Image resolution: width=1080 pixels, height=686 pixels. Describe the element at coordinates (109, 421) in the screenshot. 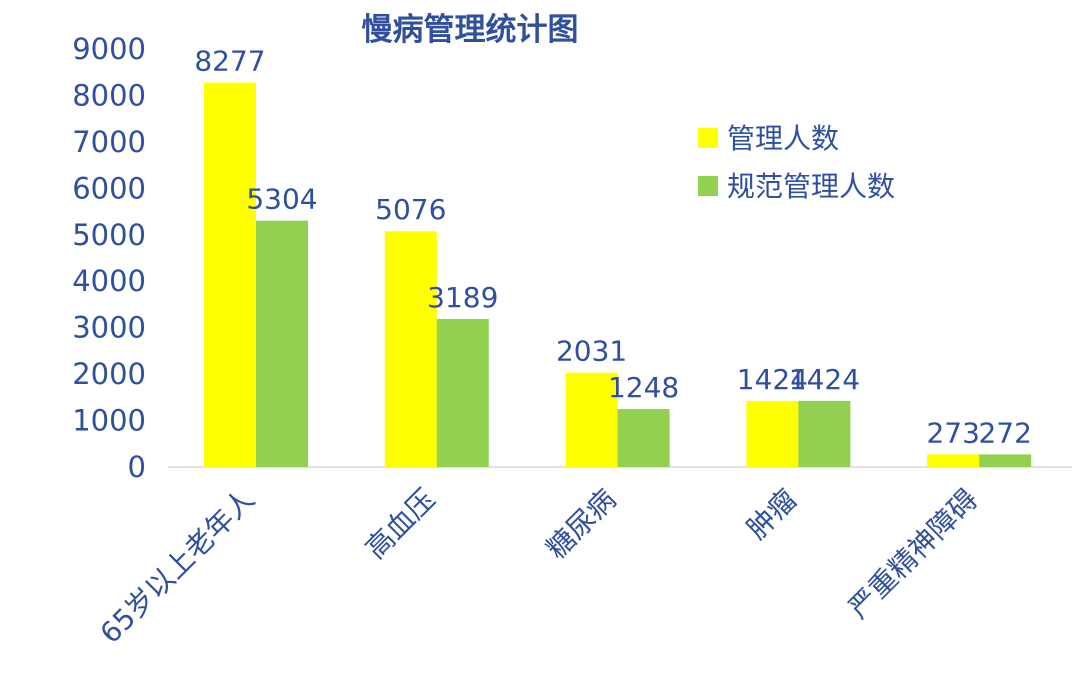

I see `y-tick-label: 1000` at that location.